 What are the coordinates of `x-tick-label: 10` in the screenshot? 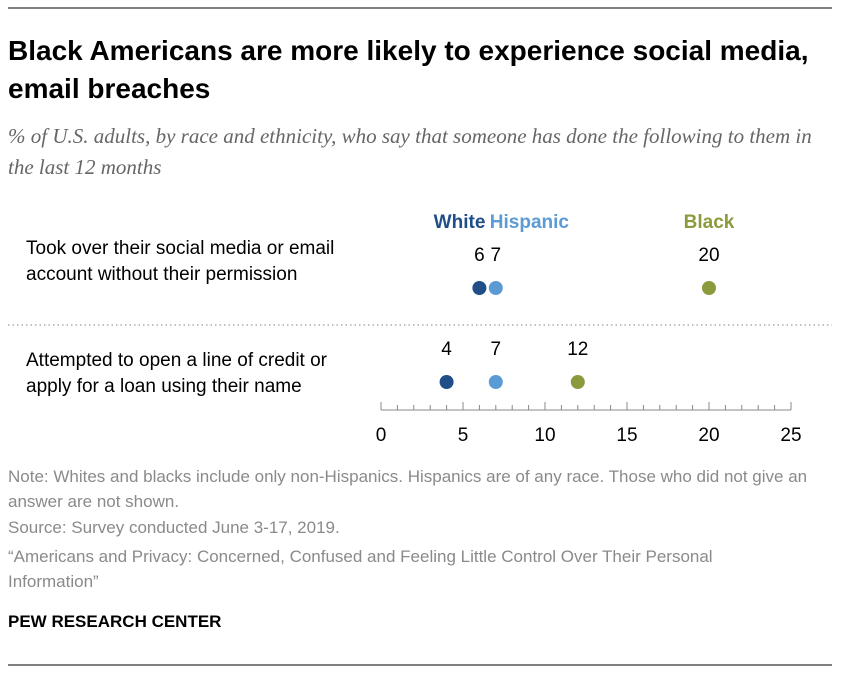 It's located at (544, 435).